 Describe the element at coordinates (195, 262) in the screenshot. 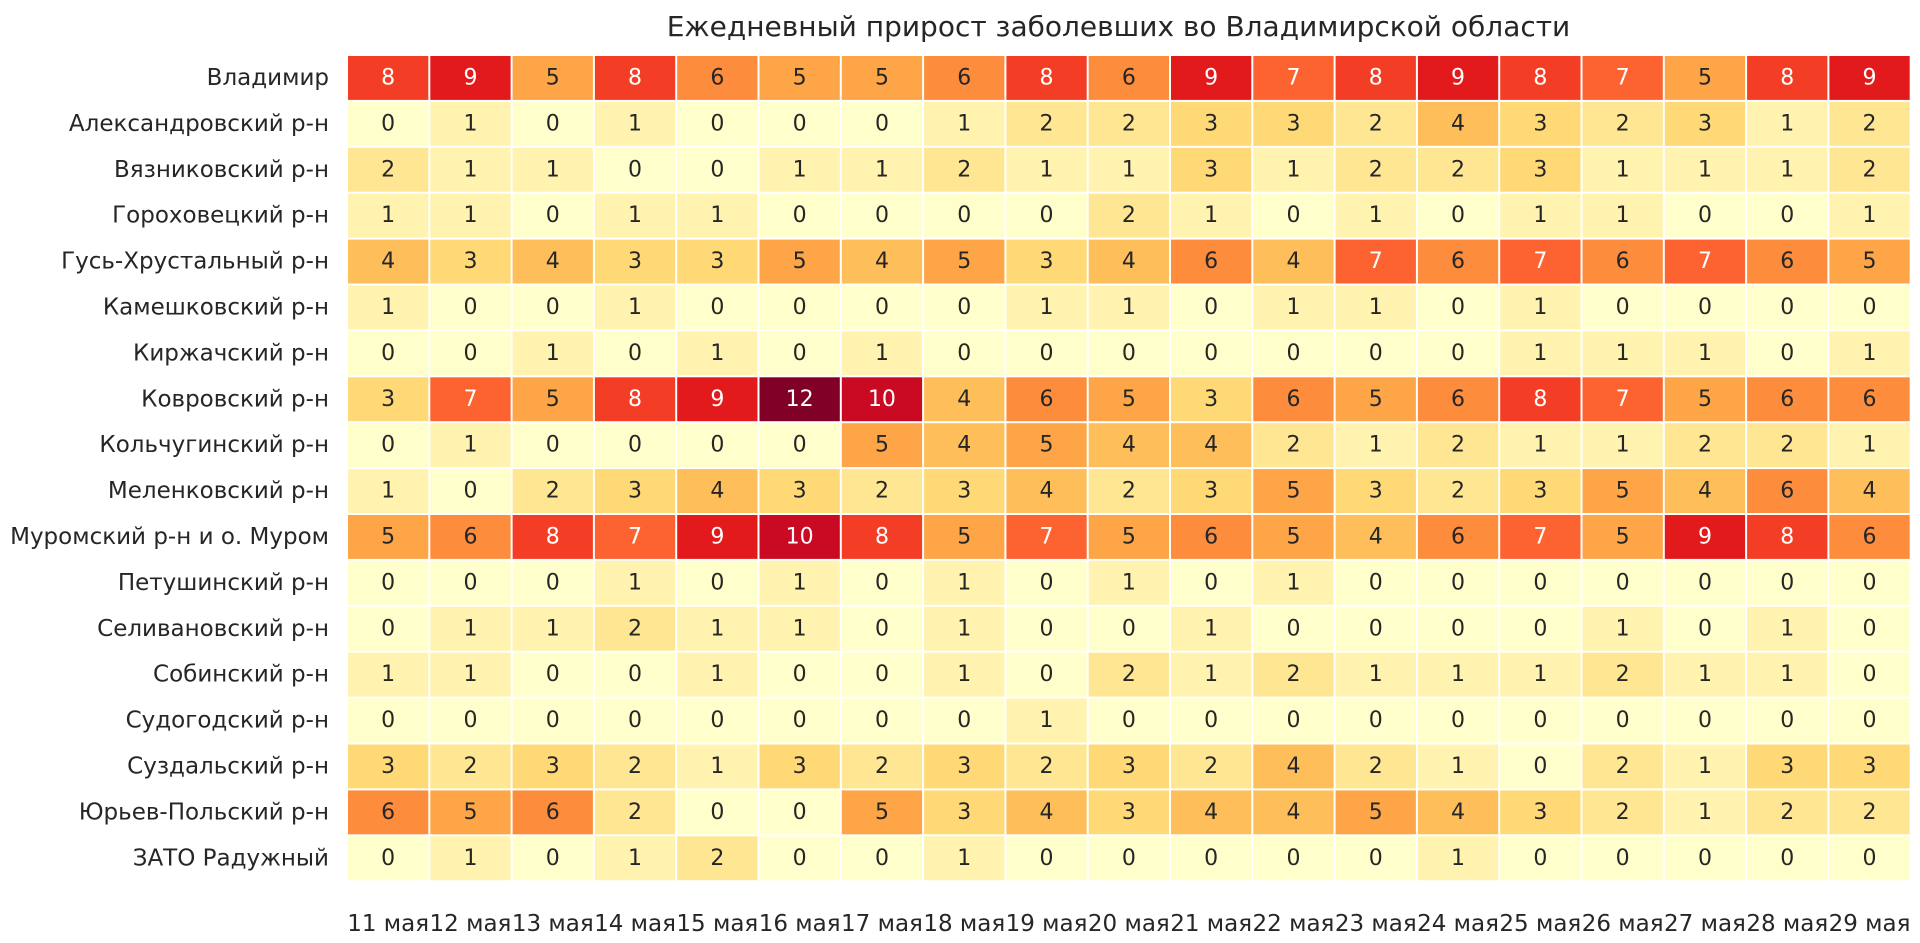

I see `row-label: Гусь-Хрустальный р-н` at that location.